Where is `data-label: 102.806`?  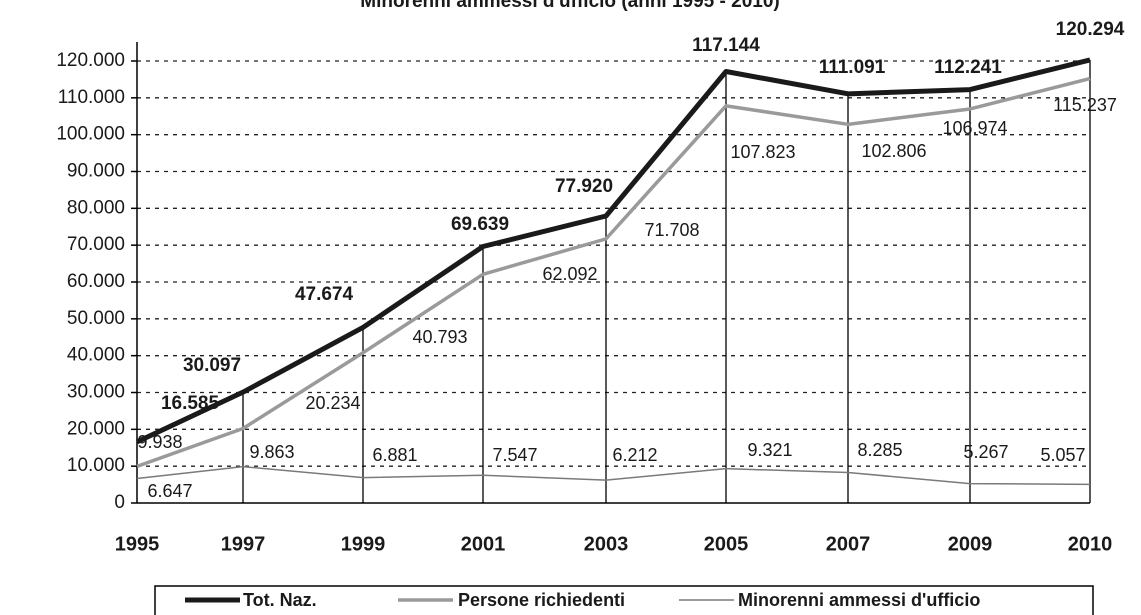 data-label: 102.806 is located at coordinates (893, 151).